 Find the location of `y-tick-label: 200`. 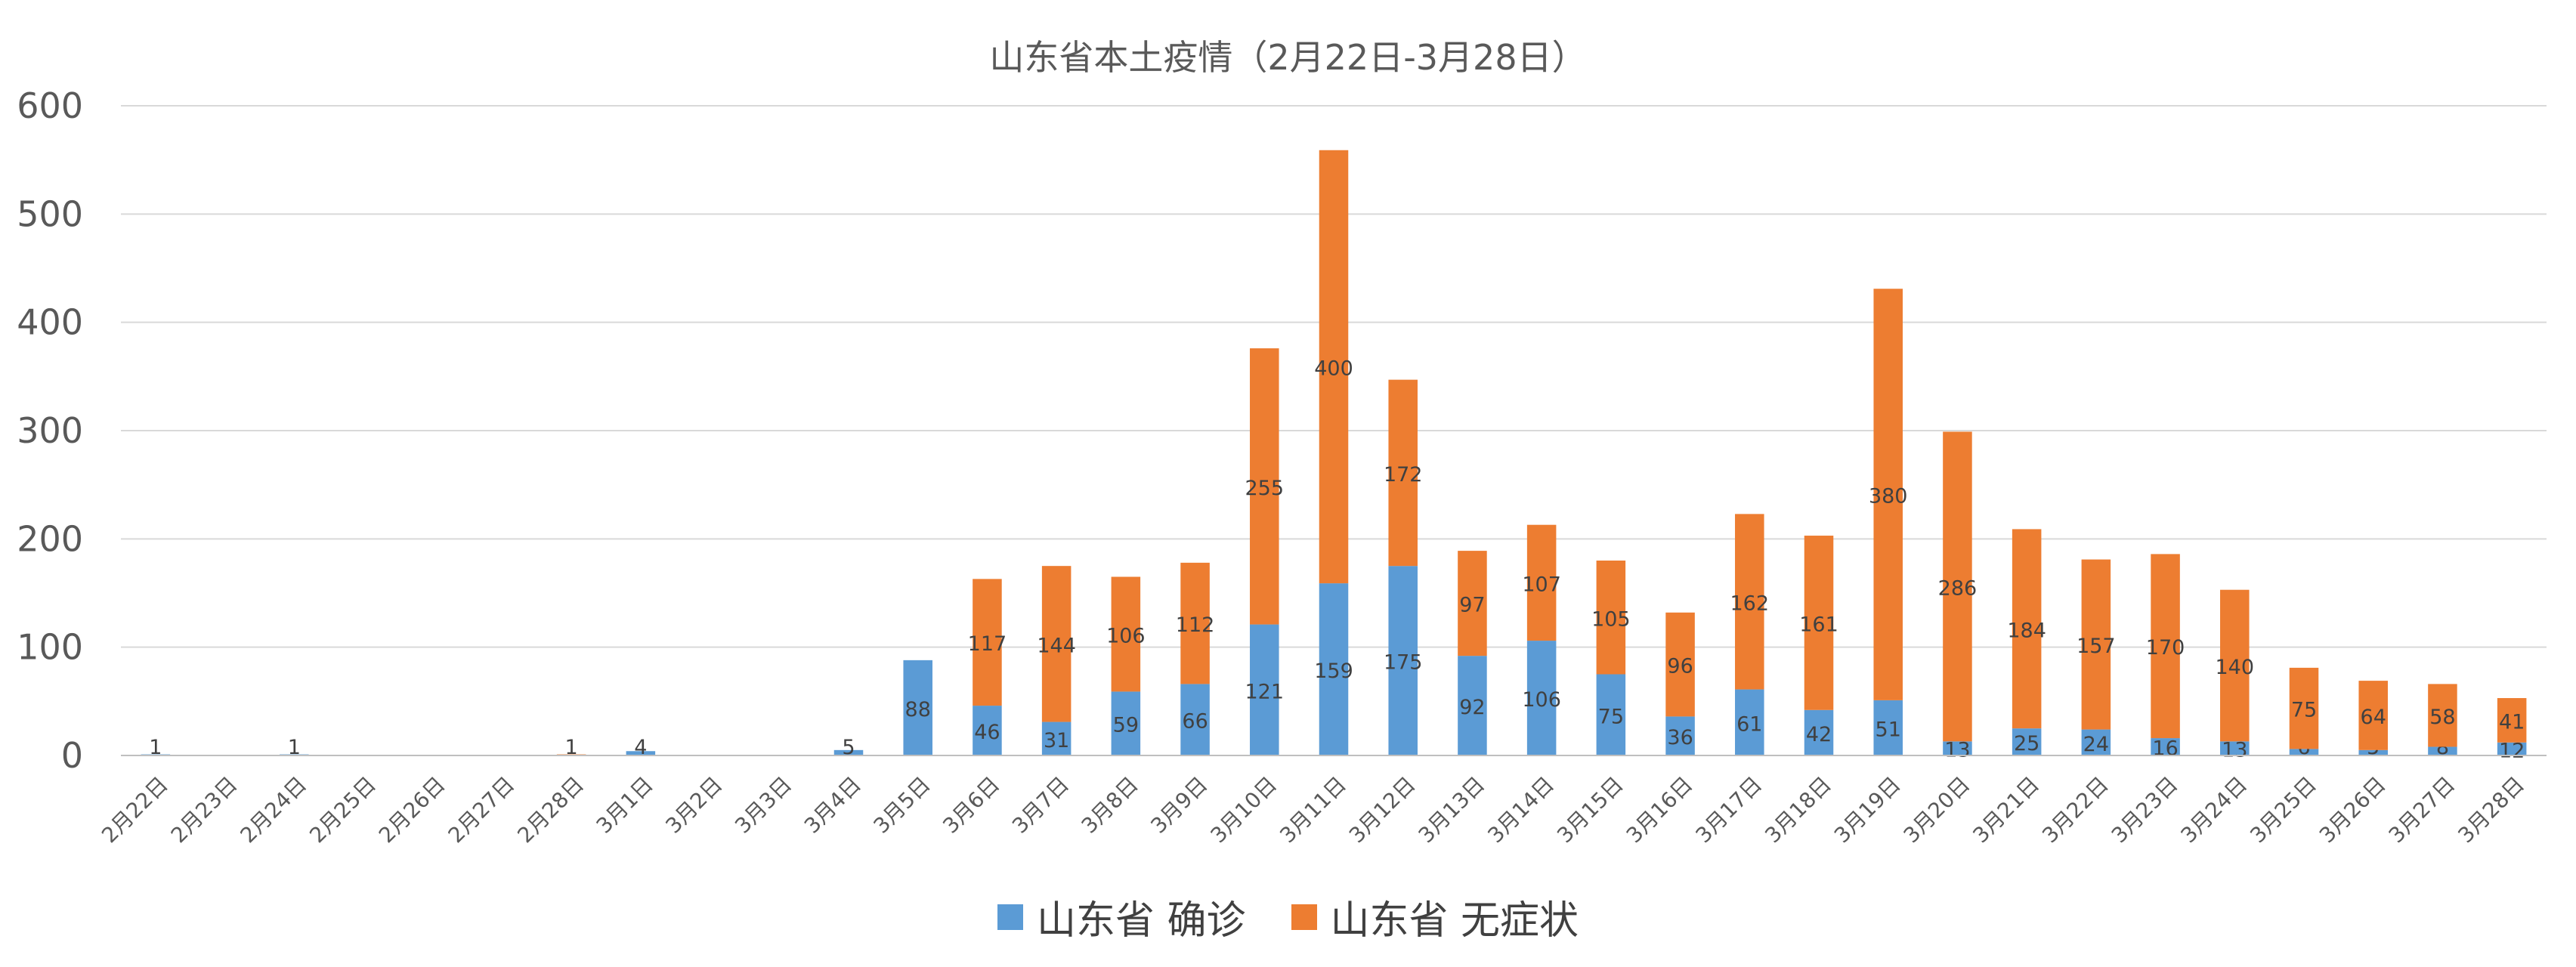

y-tick-label: 200 is located at coordinates (50, 538).